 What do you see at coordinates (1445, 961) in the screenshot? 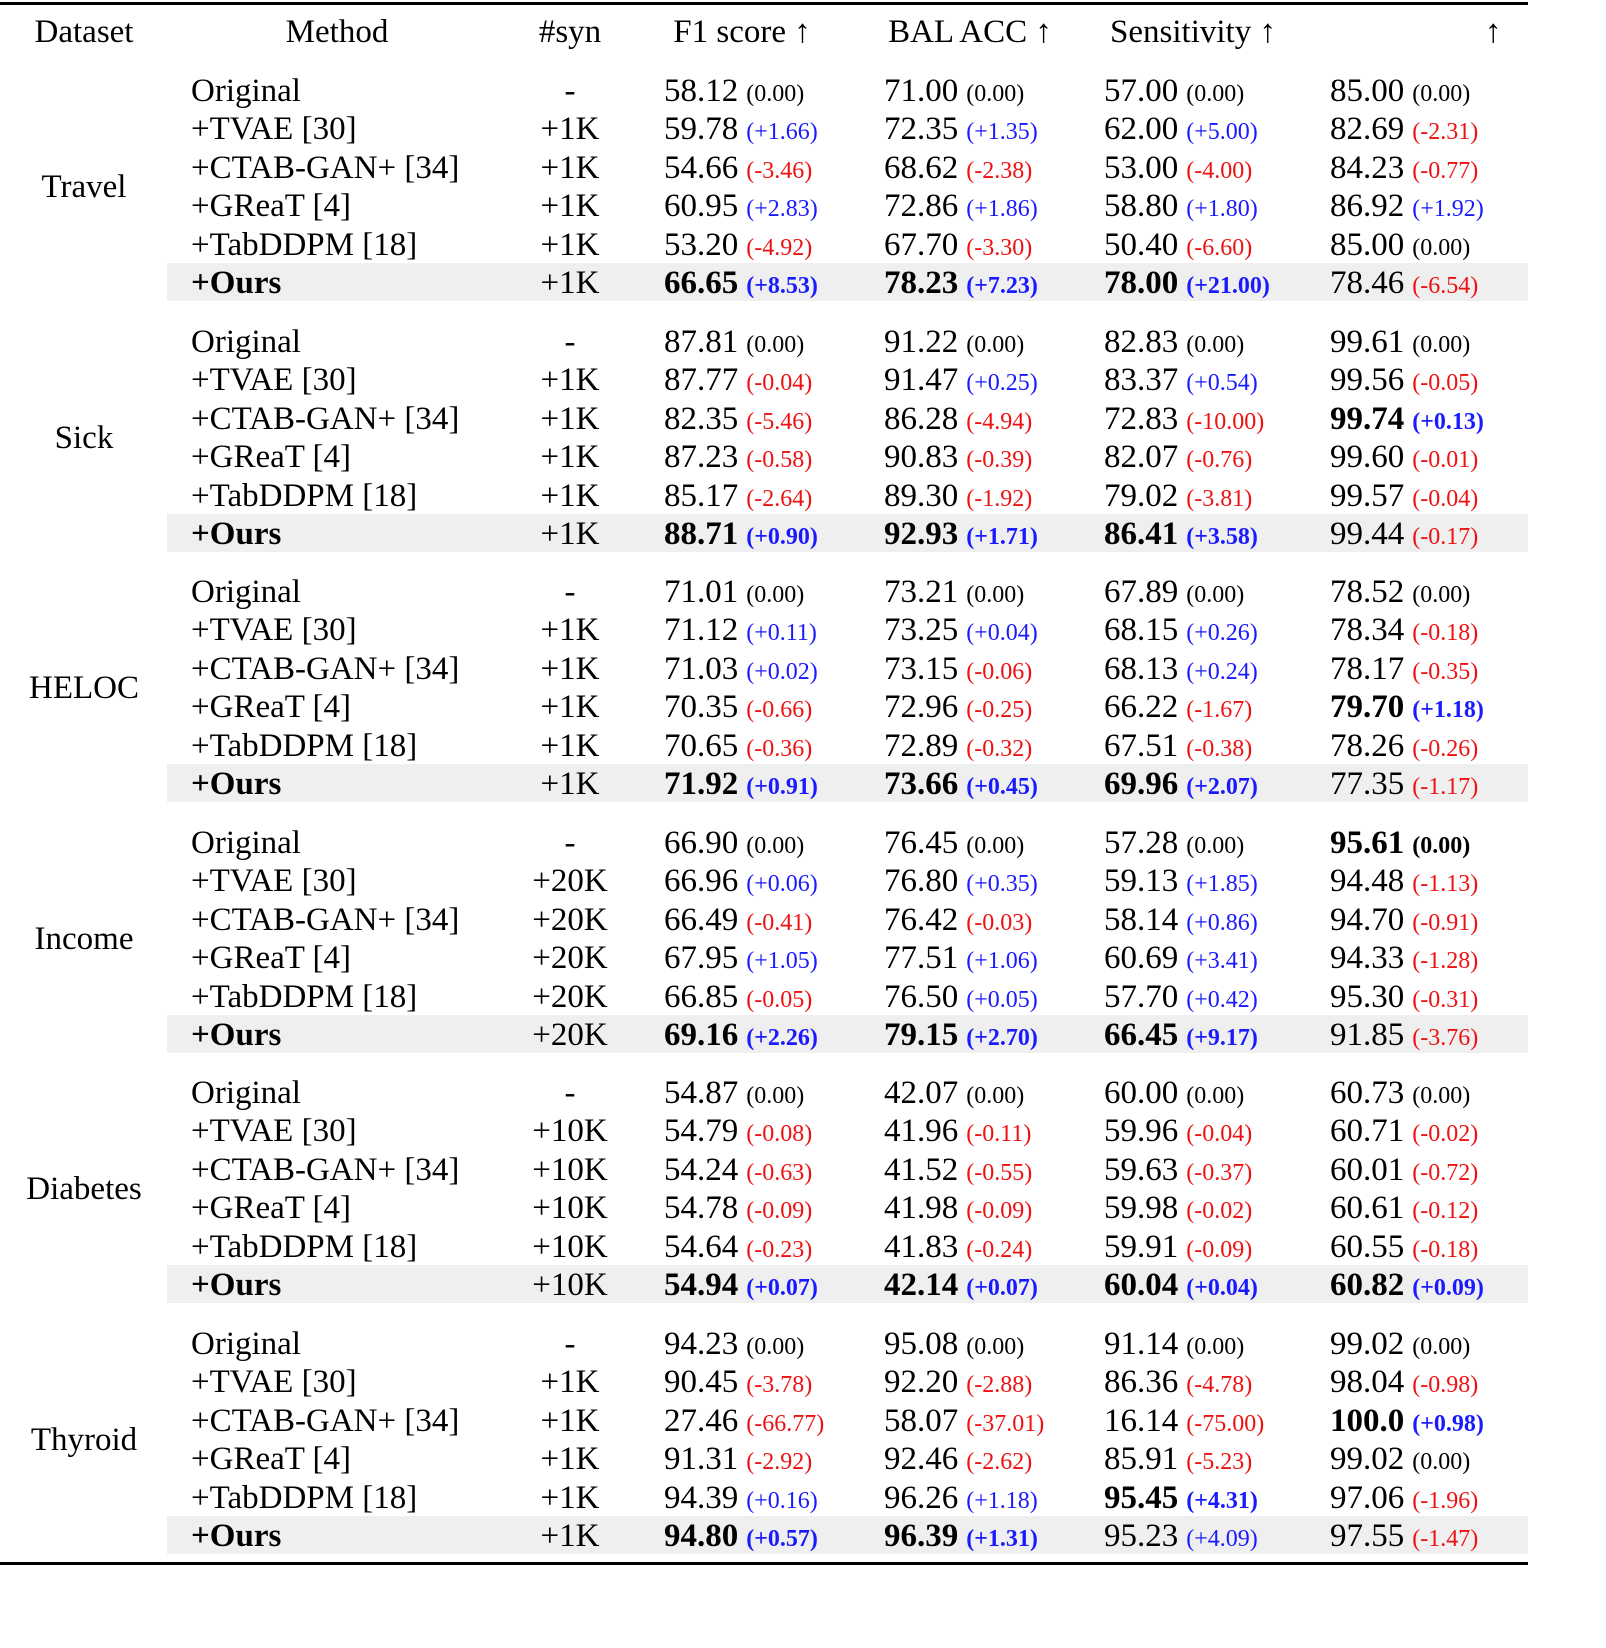
I see `metric-delta: (-1.28)` at bounding box center [1445, 961].